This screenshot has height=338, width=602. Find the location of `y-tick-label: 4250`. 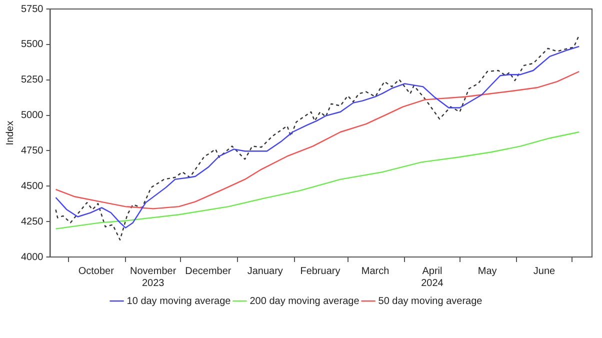

y-tick-label: 4250 is located at coordinates (32, 222).